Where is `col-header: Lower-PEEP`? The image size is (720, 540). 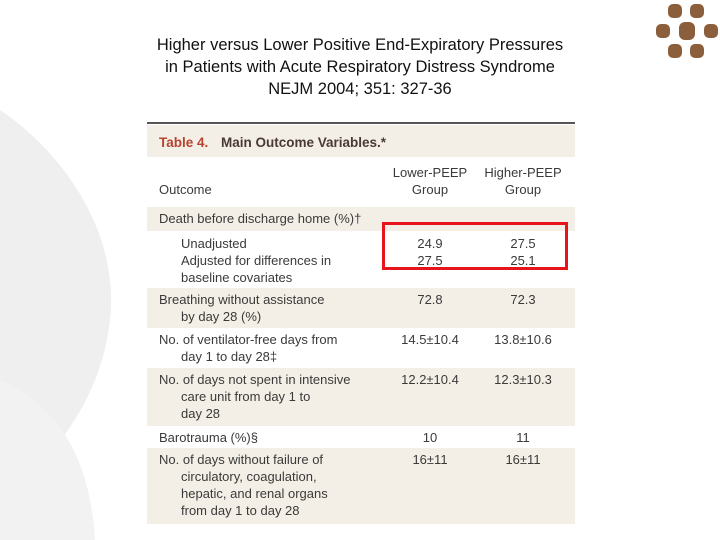
col-header: Lower-PEEP is located at coordinates (430, 172).